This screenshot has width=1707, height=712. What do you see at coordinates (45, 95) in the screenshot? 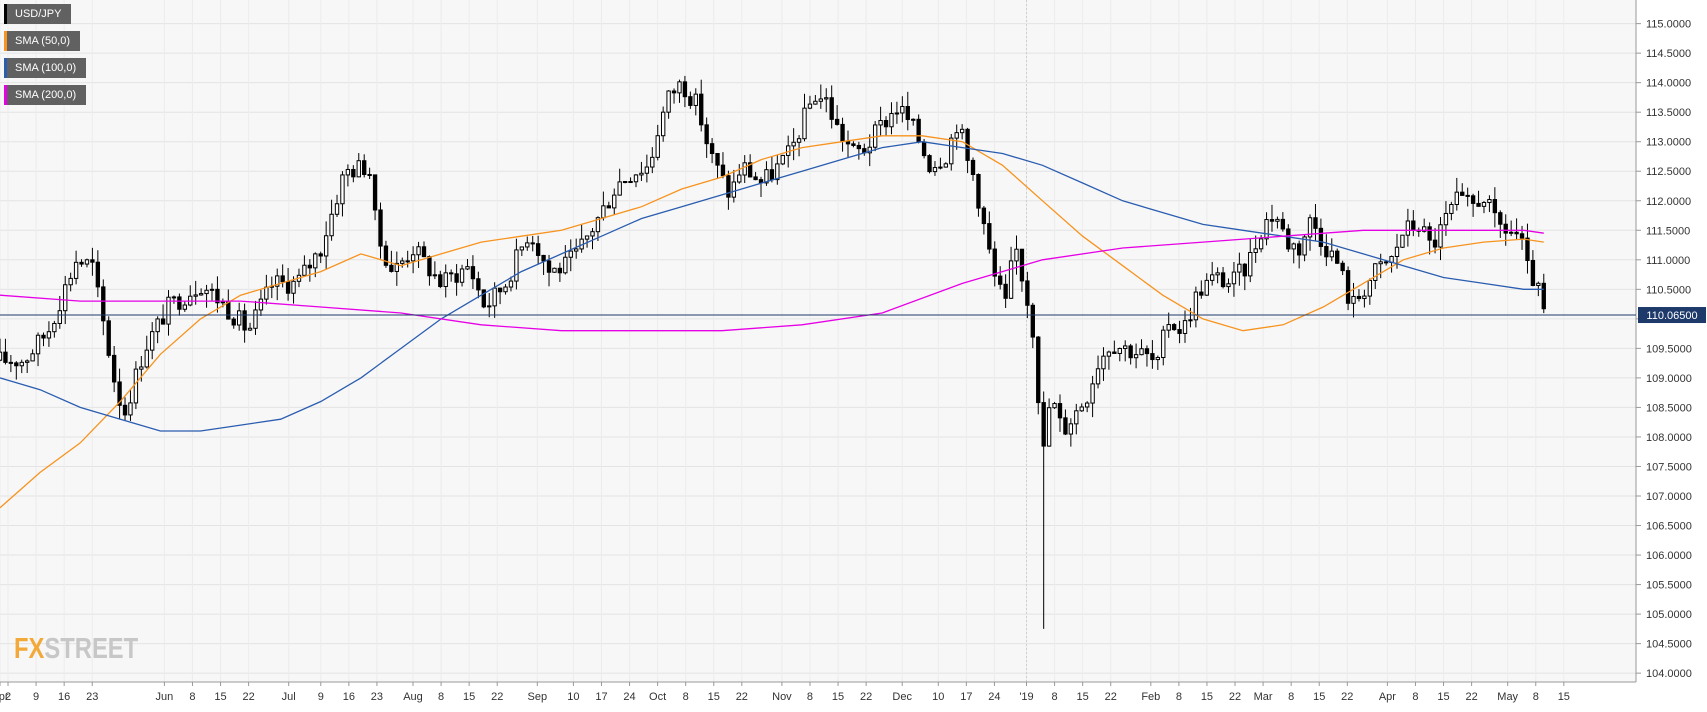
I see `legend-item-sma200: SMA (200,0)` at bounding box center [45, 95].